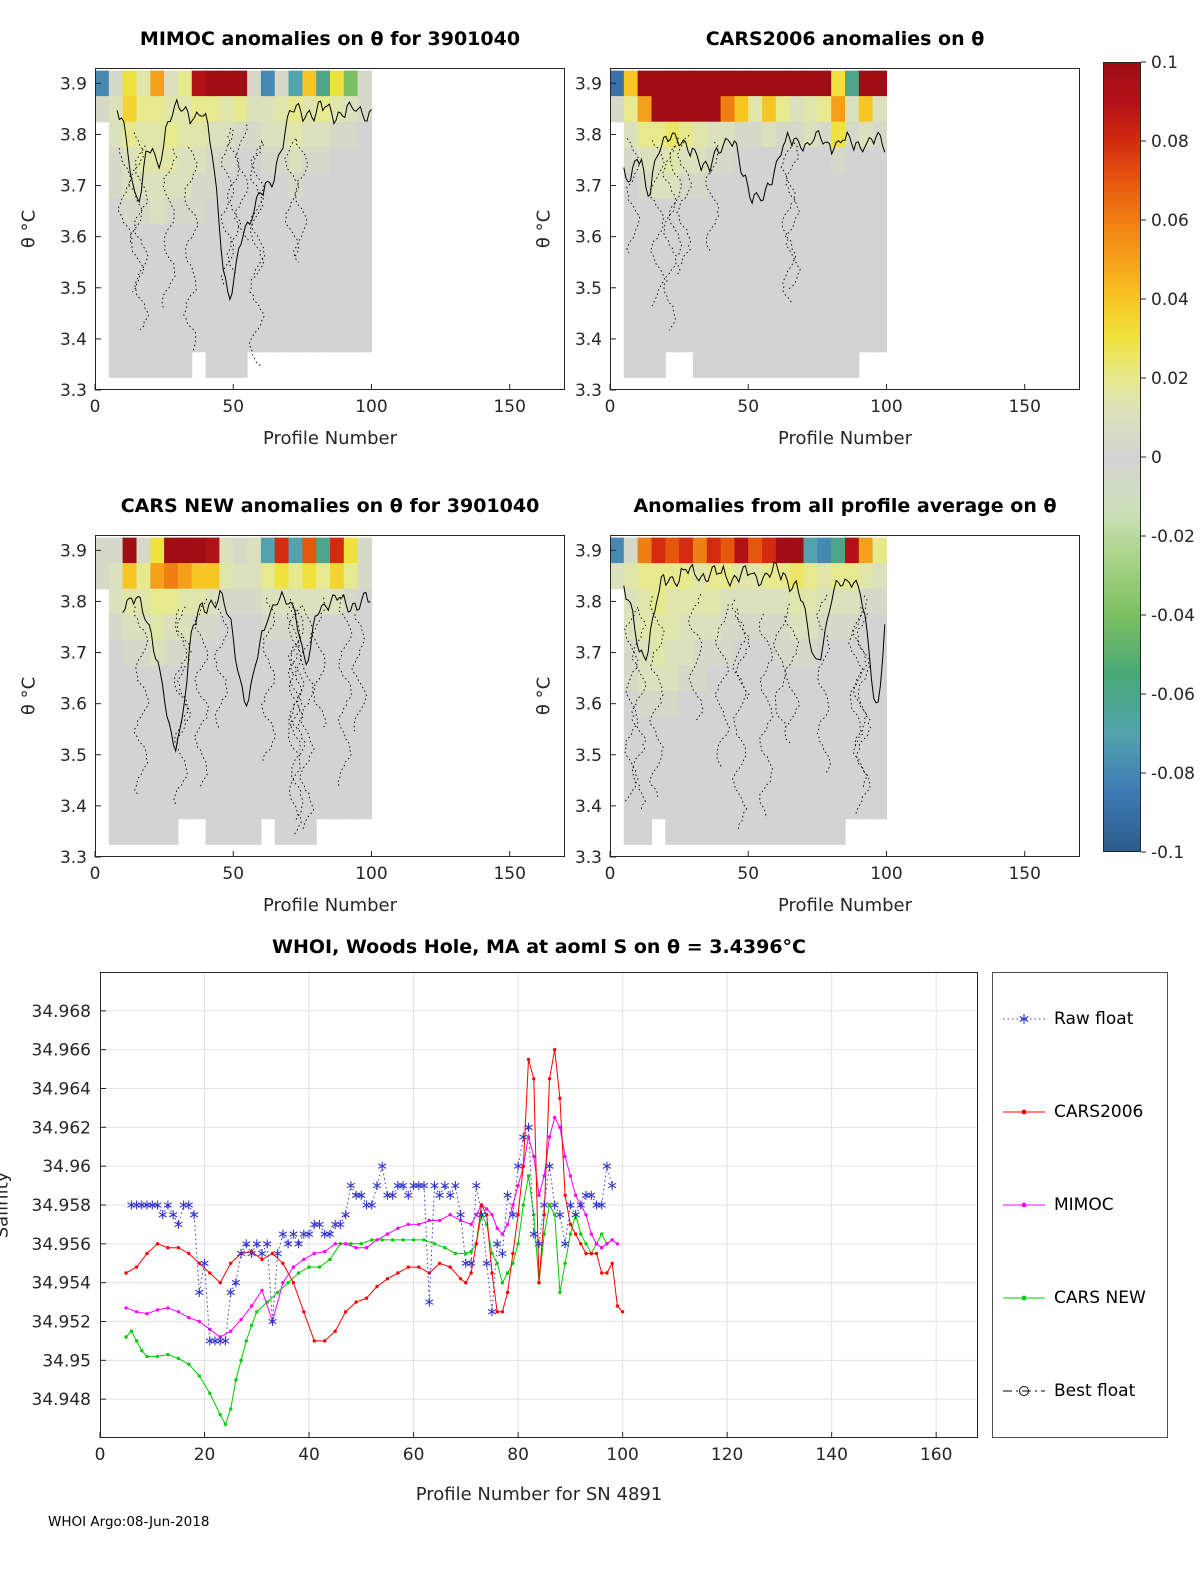 This screenshot has height=1575, width=1200. I want to click on legend-sample-cars2006, so click(1024, 1112).